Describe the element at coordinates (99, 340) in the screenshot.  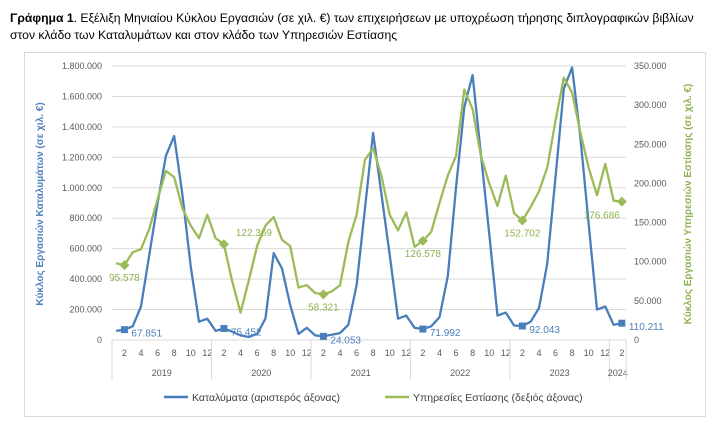
I see `left-tick-label: 0` at that location.